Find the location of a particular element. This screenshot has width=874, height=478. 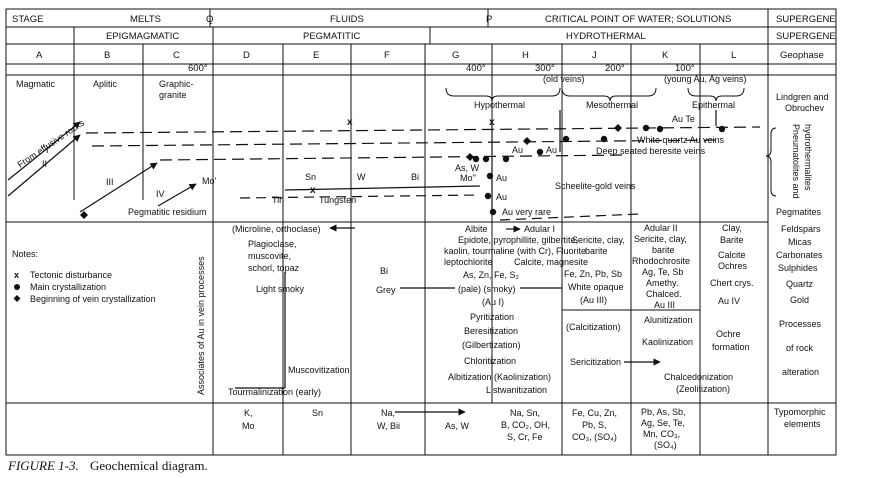

sg-pegmatites: Pegmatites is located at coordinates (799, 212).